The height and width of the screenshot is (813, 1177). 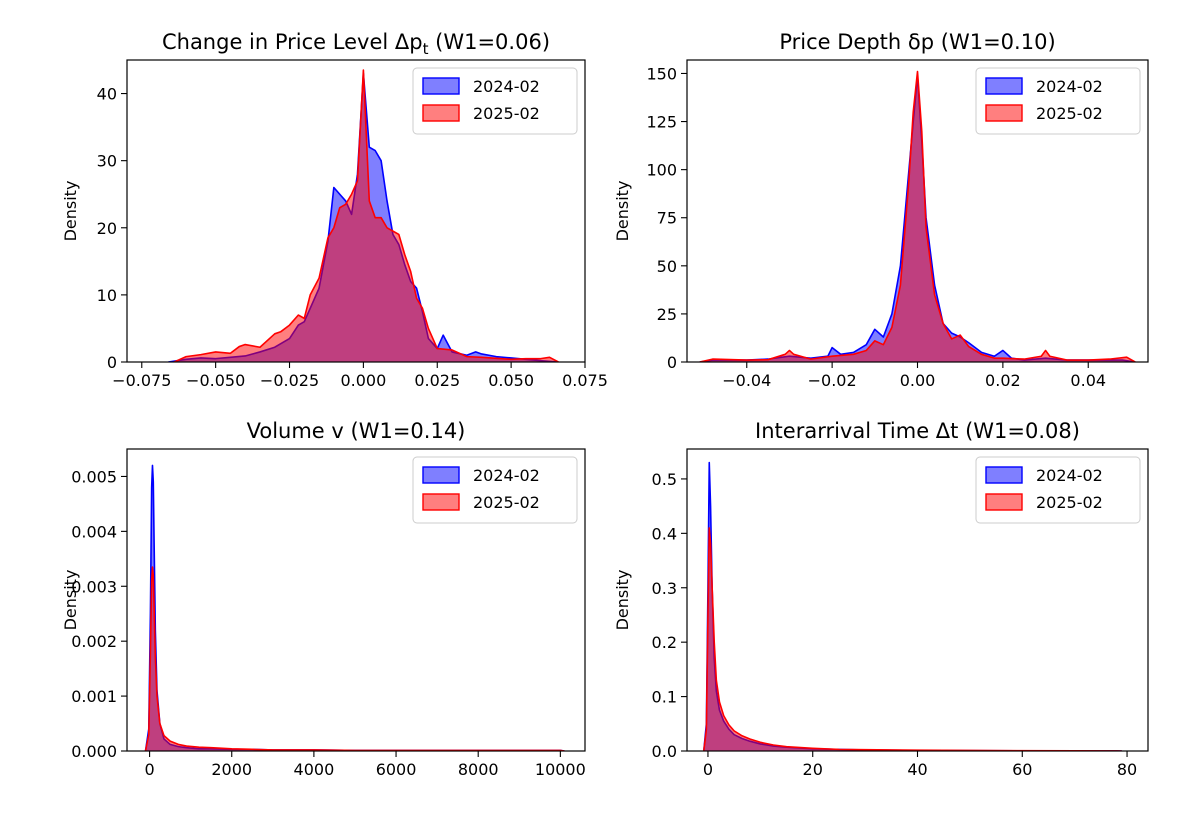 What do you see at coordinates (363, 380) in the screenshot?
I see `x-tick-label: 0.000` at bounding box center [363, 380].